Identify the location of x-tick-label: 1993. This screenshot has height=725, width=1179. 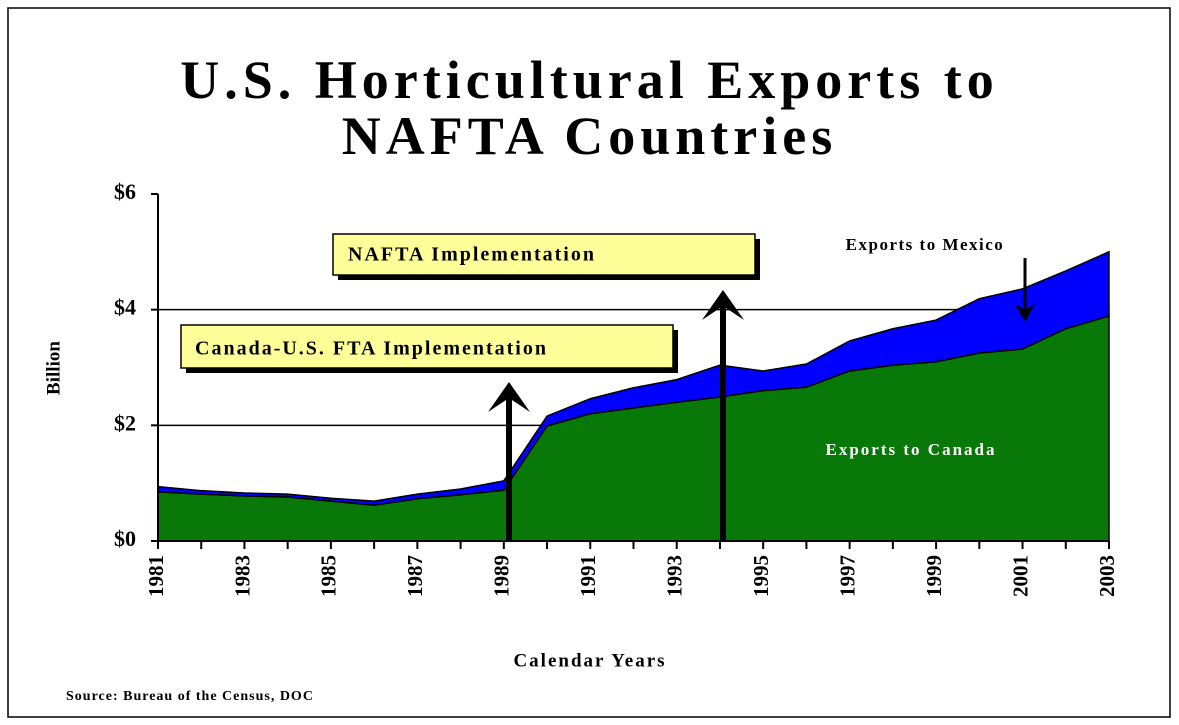
(675, 576).